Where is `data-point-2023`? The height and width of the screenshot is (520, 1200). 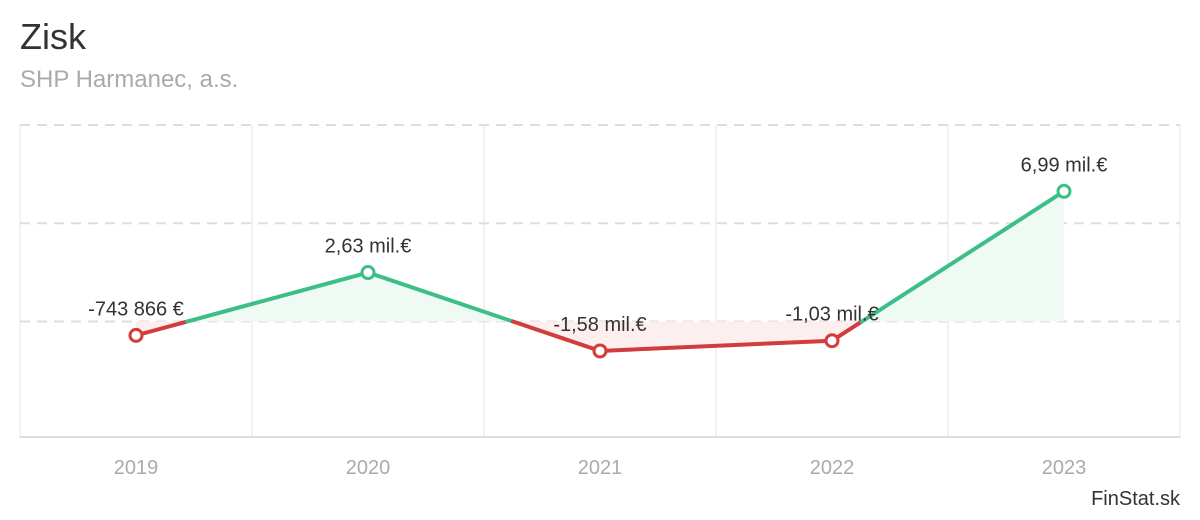 data-point-2023 is located at coordinates (1064, 191).